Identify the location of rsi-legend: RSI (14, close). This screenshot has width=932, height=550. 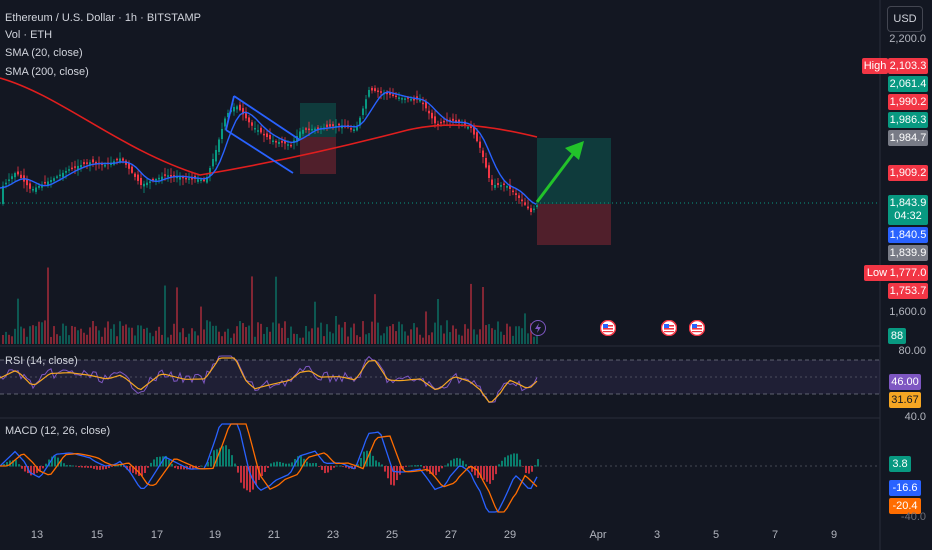
(41, 361).